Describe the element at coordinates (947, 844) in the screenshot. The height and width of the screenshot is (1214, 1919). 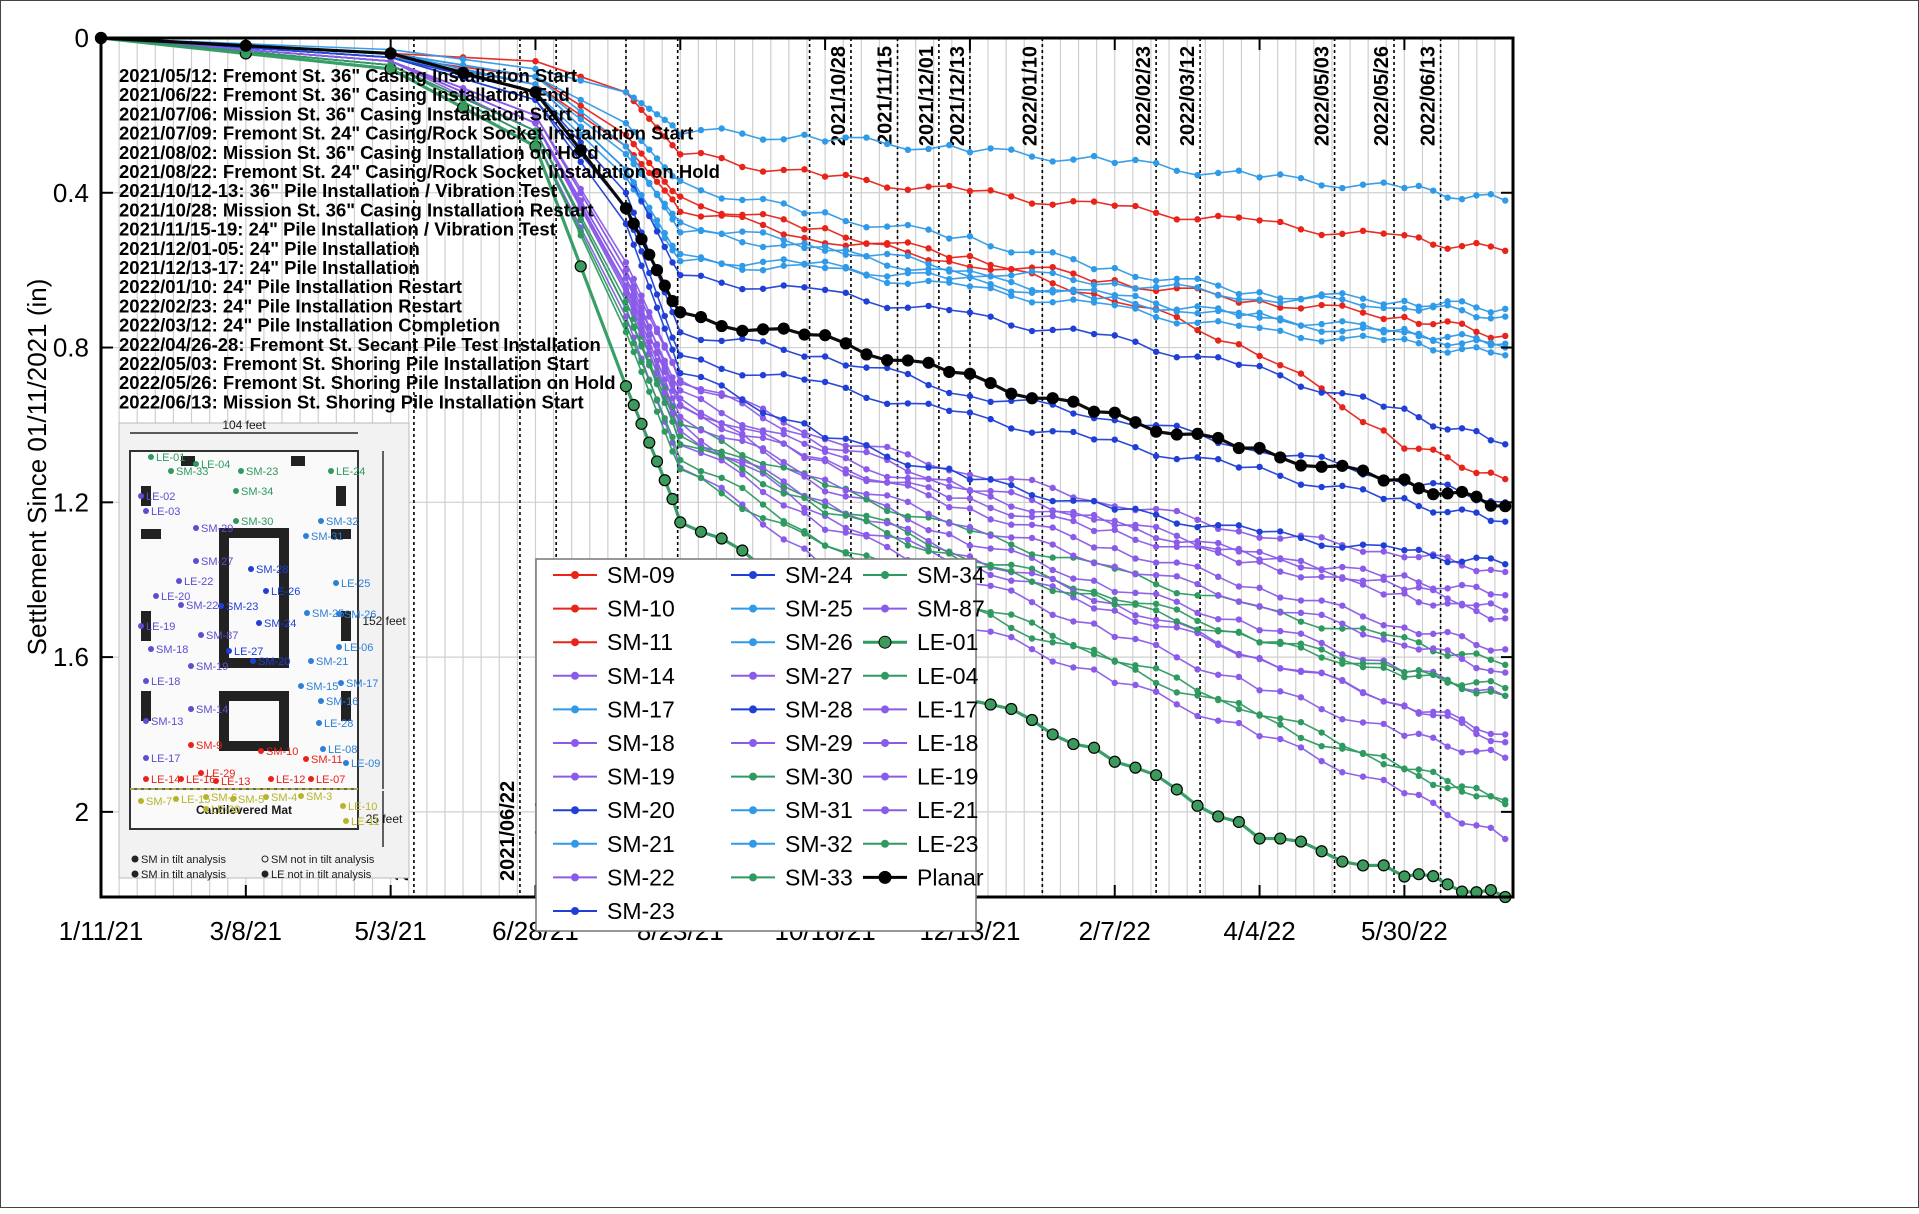
I see `legend-label: LE-23` at that location.